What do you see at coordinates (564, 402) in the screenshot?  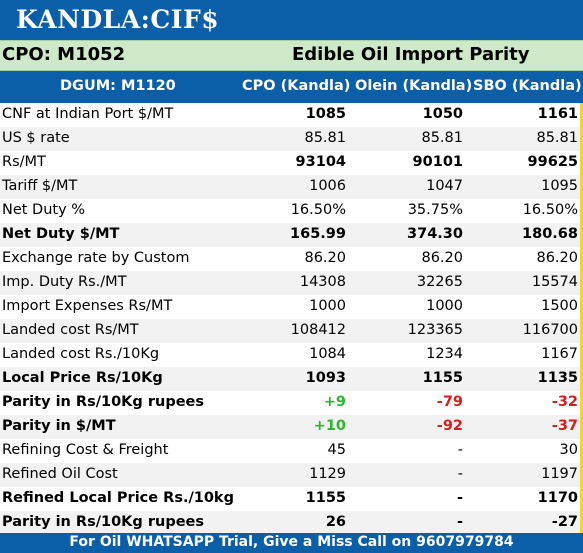 I see `sbo-value: -32` at bounding box center [564, 402].